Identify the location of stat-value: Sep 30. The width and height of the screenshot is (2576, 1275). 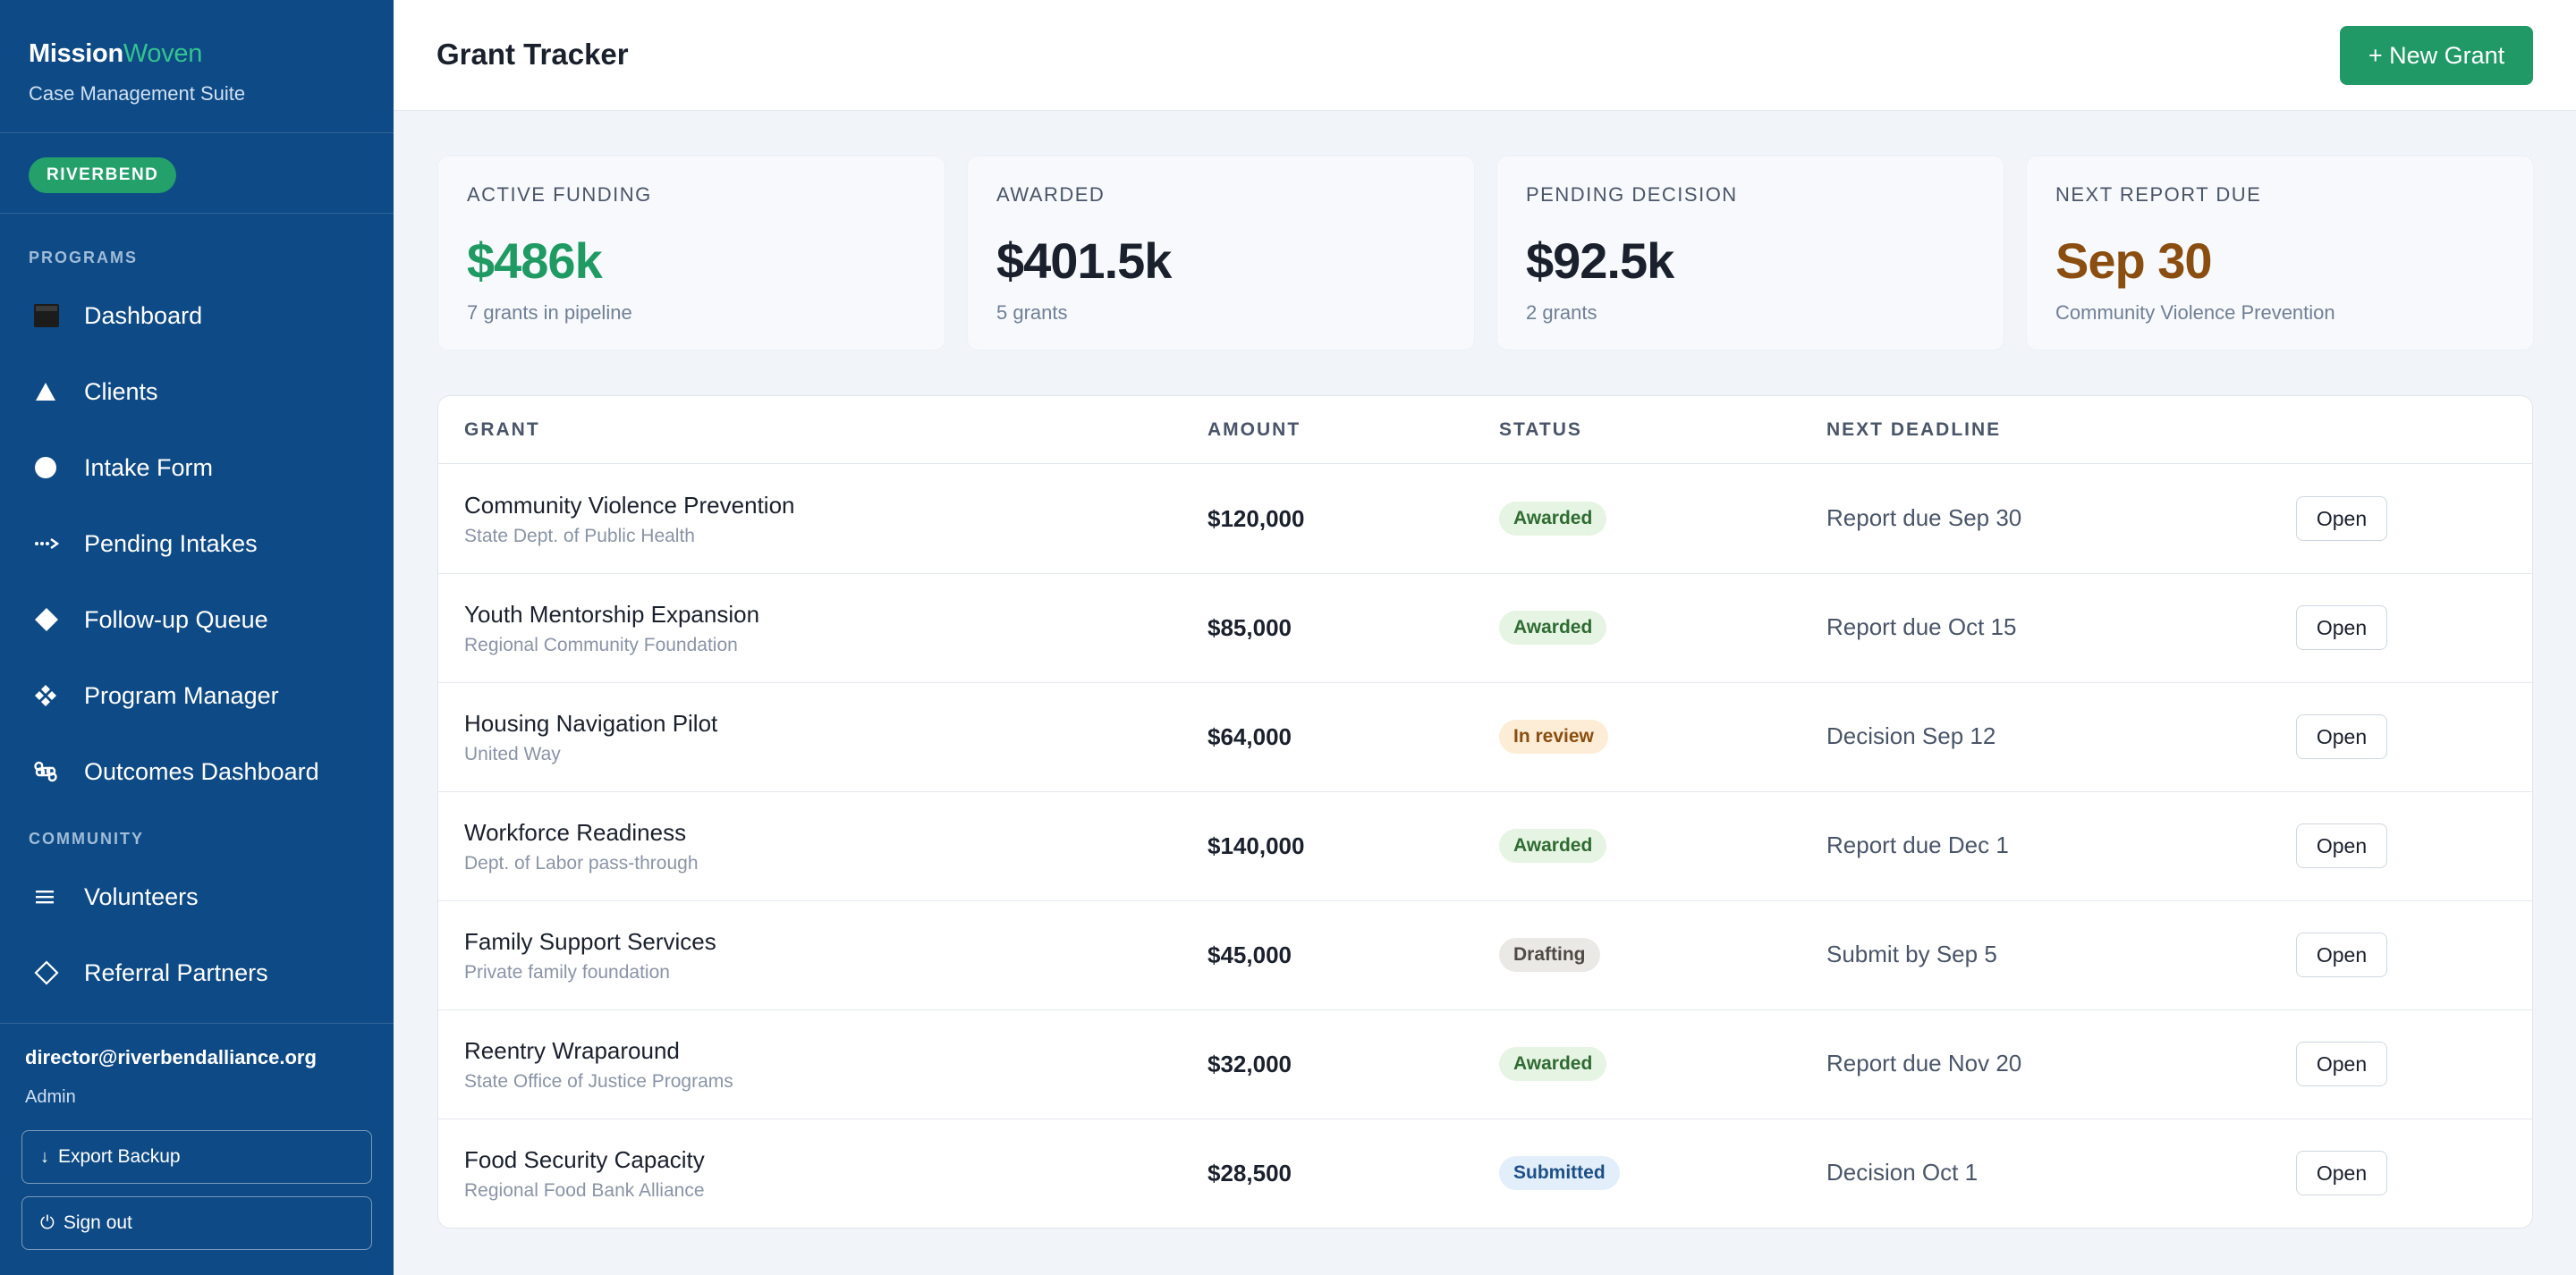
(2134, 260).